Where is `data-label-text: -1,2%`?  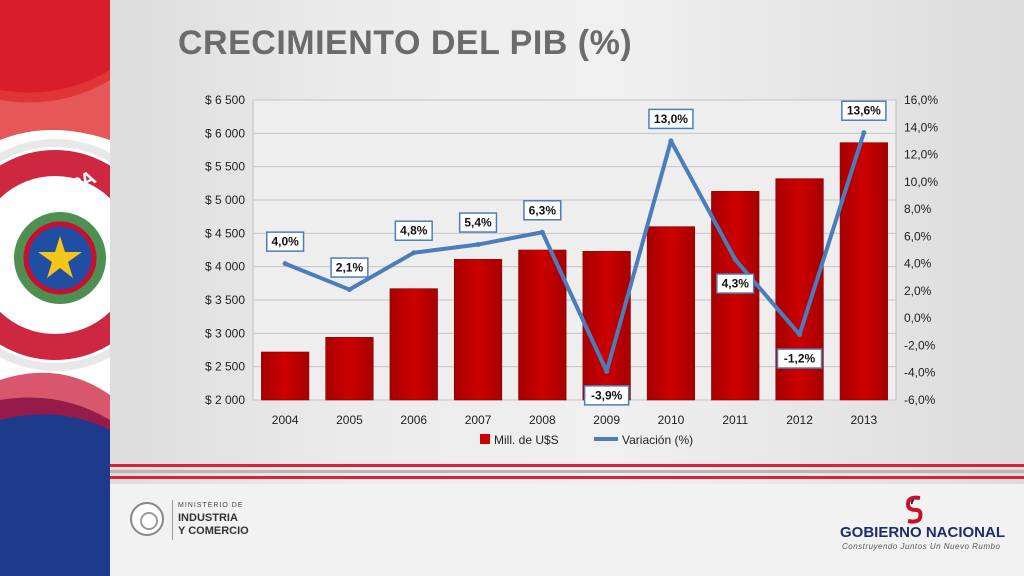 data-label-text: -1,2% is located at coordinates (800, 359).